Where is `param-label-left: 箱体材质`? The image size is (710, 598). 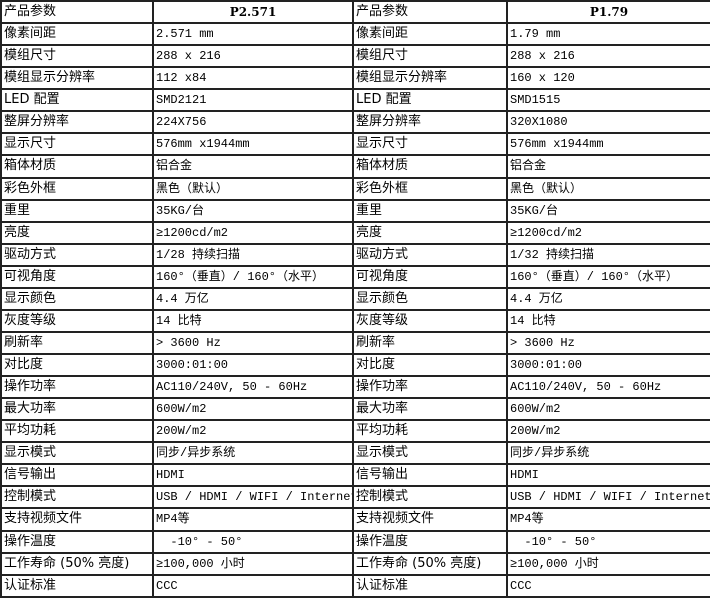 param-label-left: 箱体材质 is located at coordinates (77, 166).